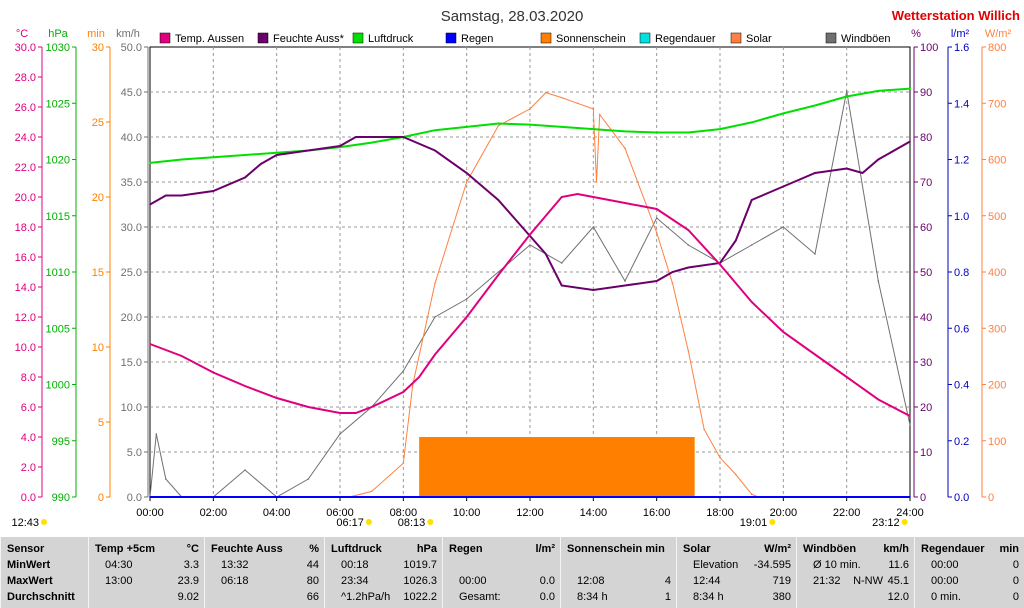 Image resolution: width=1024 pixels, height=608 pixels. I want to click on table-row: 04:30 3.3, so click(147, 565).